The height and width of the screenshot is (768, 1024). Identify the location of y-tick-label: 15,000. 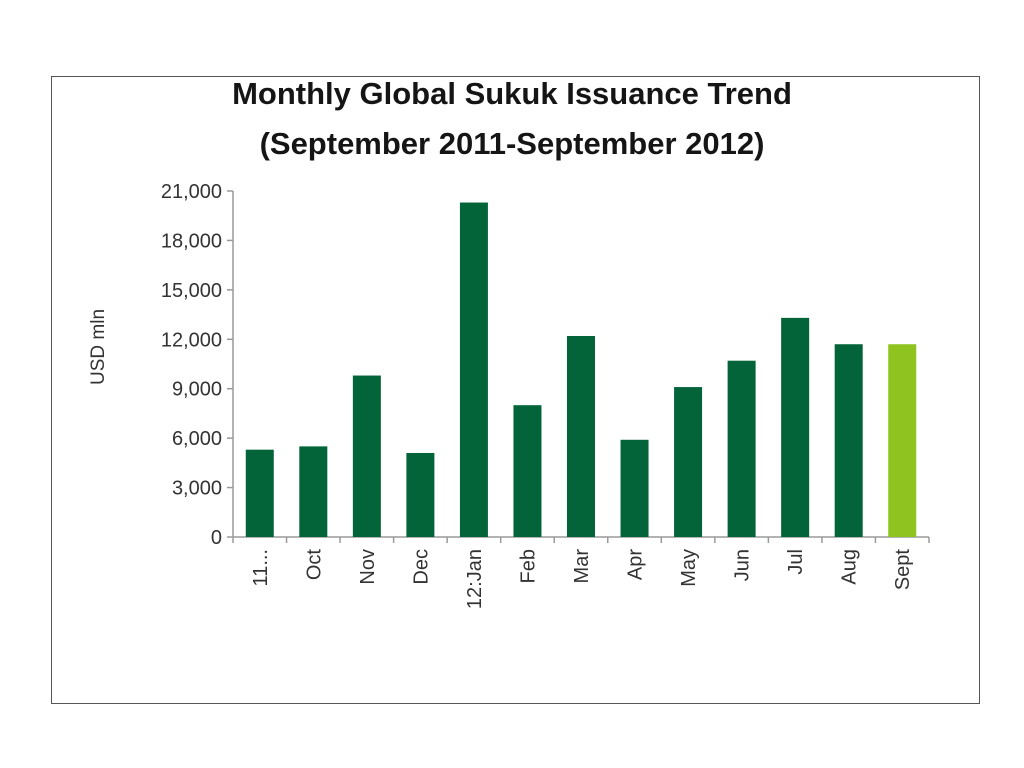
(191, 291).